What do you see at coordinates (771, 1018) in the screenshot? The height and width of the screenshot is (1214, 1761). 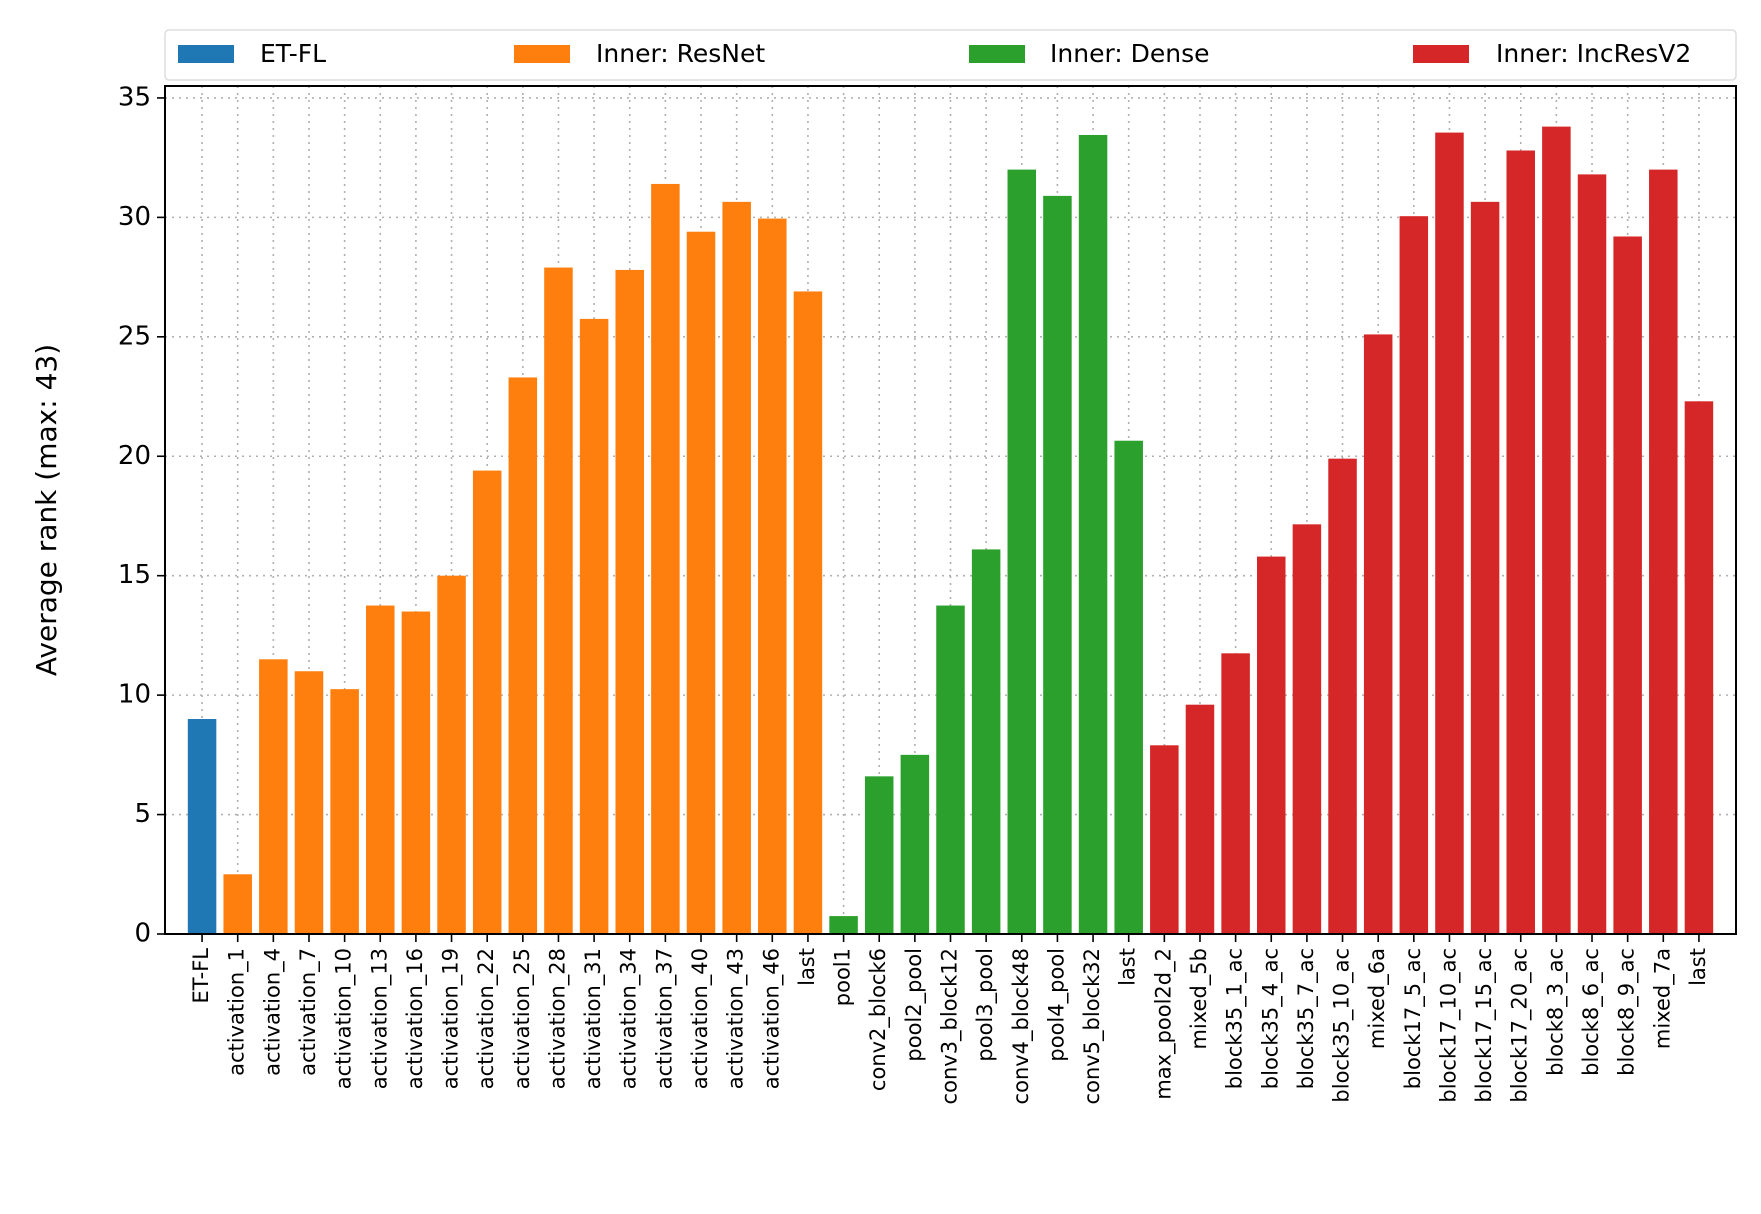 I see `x-tick-label: activation_46` at bounding box center [771, 1018].